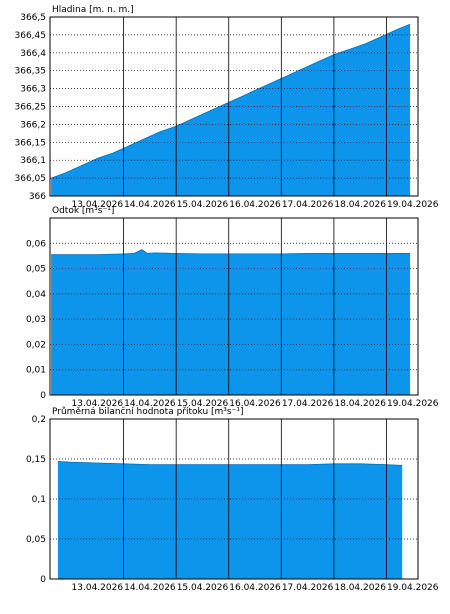 The height and width of the screenshot is (614, 450). What do you see at coordinates (36, 295) in the screenshot?
I see `y-tick-label: 0,04` at bounding box center [36, 295].